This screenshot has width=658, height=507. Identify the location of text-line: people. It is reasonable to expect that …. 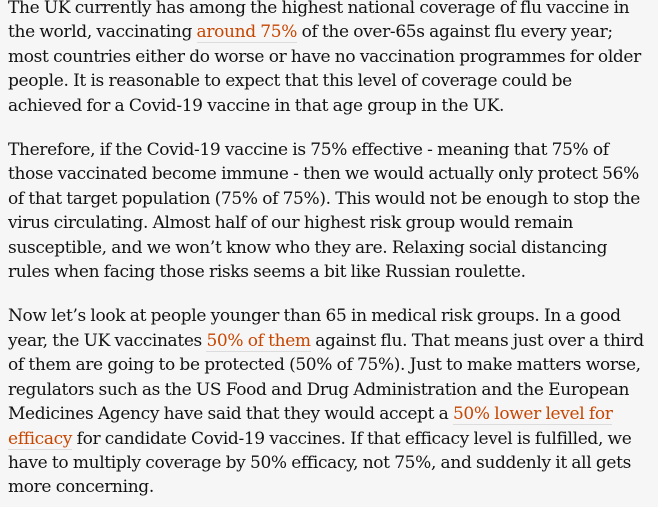
(329, 81).